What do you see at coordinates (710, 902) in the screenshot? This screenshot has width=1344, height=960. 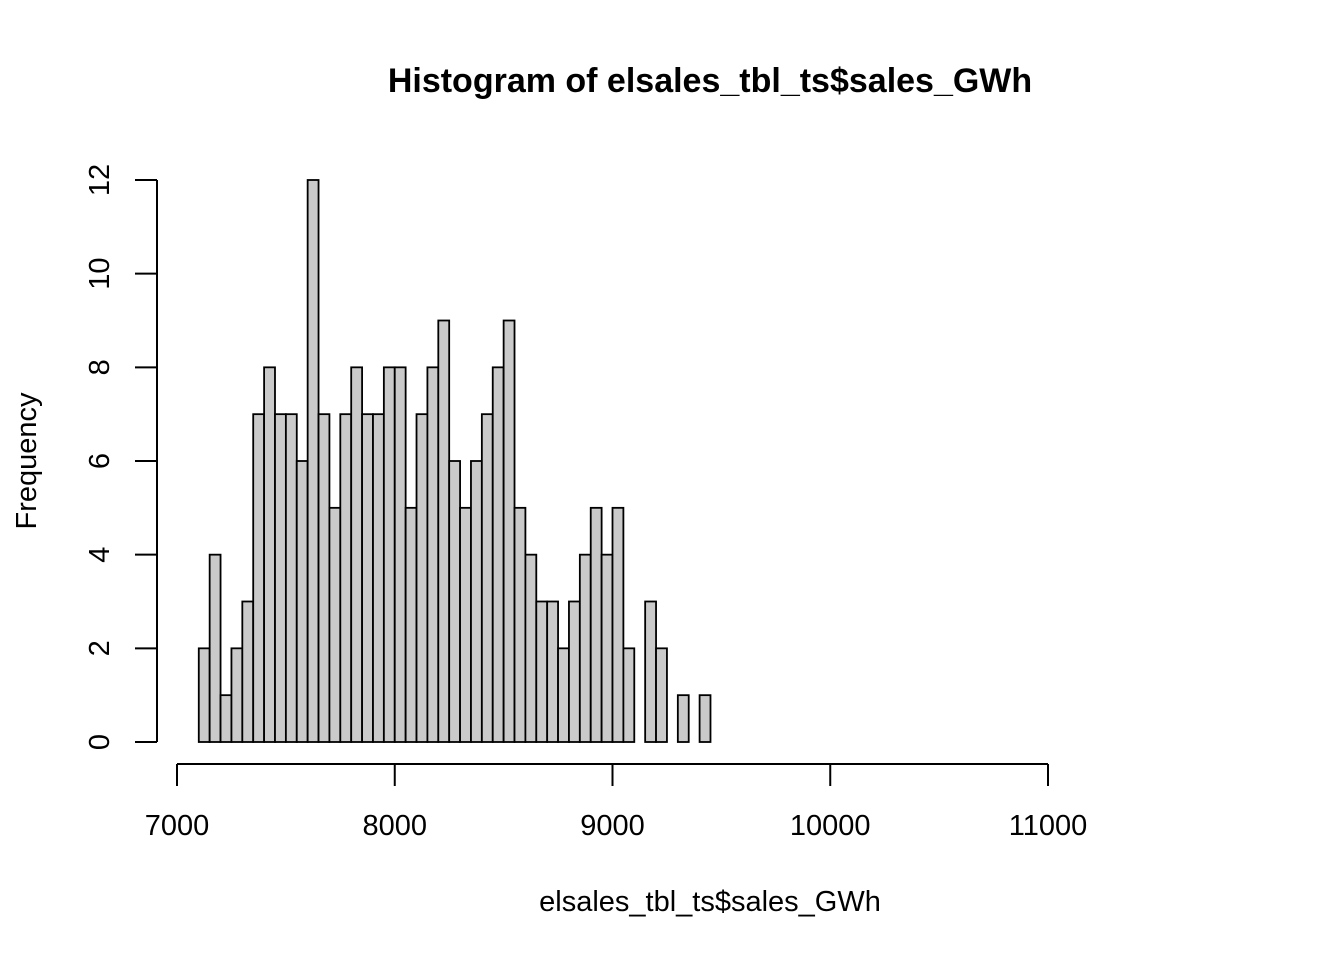 I see `x-axis-label: elsales_tbl_ts$sales_GWh` at bounding box center [710, 902].